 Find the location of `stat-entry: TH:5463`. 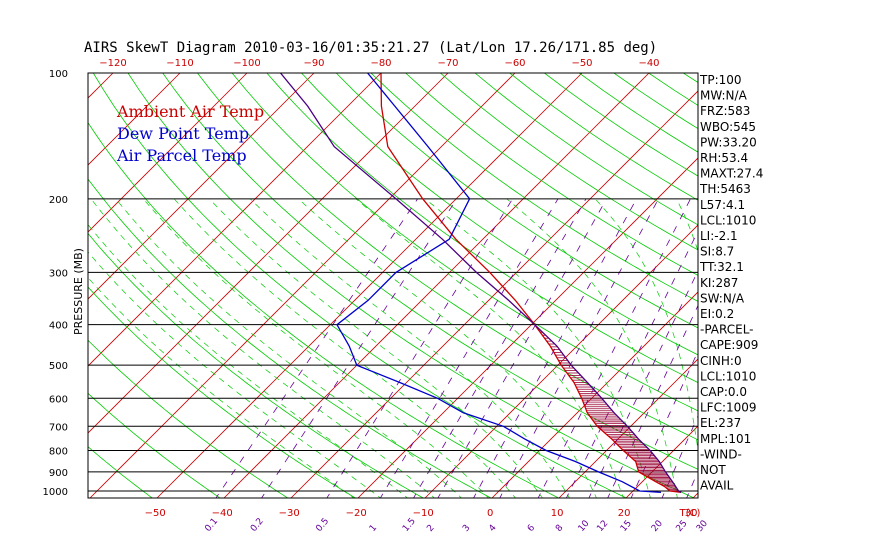

stat-entry: TH:5463 is located at coordinates (725, 189).